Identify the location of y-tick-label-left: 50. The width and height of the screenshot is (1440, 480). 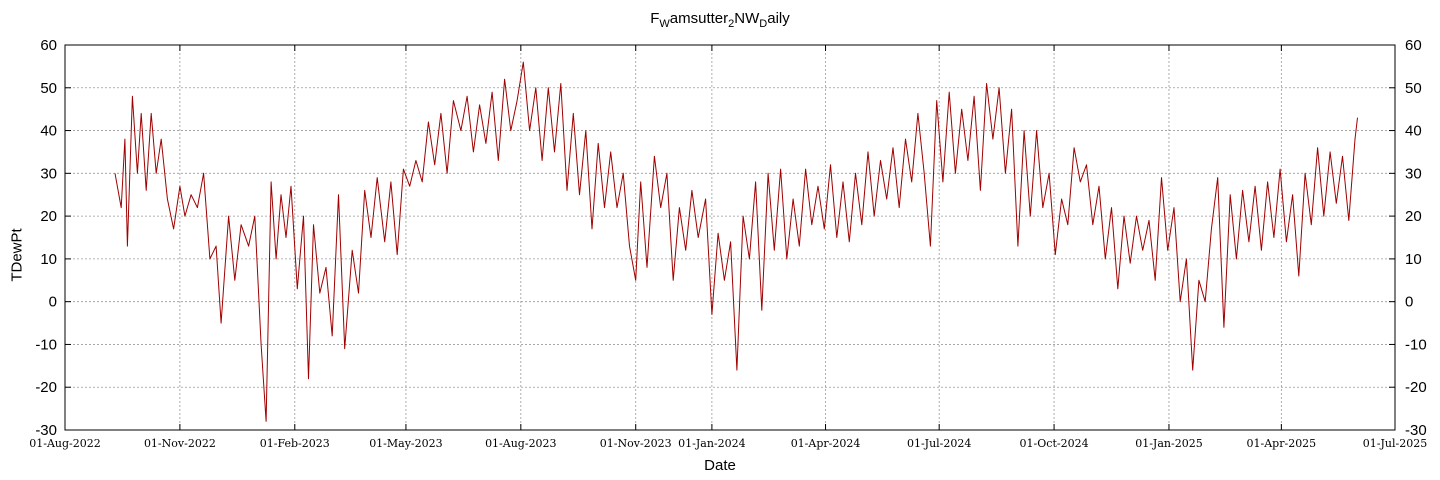
(48, 88).